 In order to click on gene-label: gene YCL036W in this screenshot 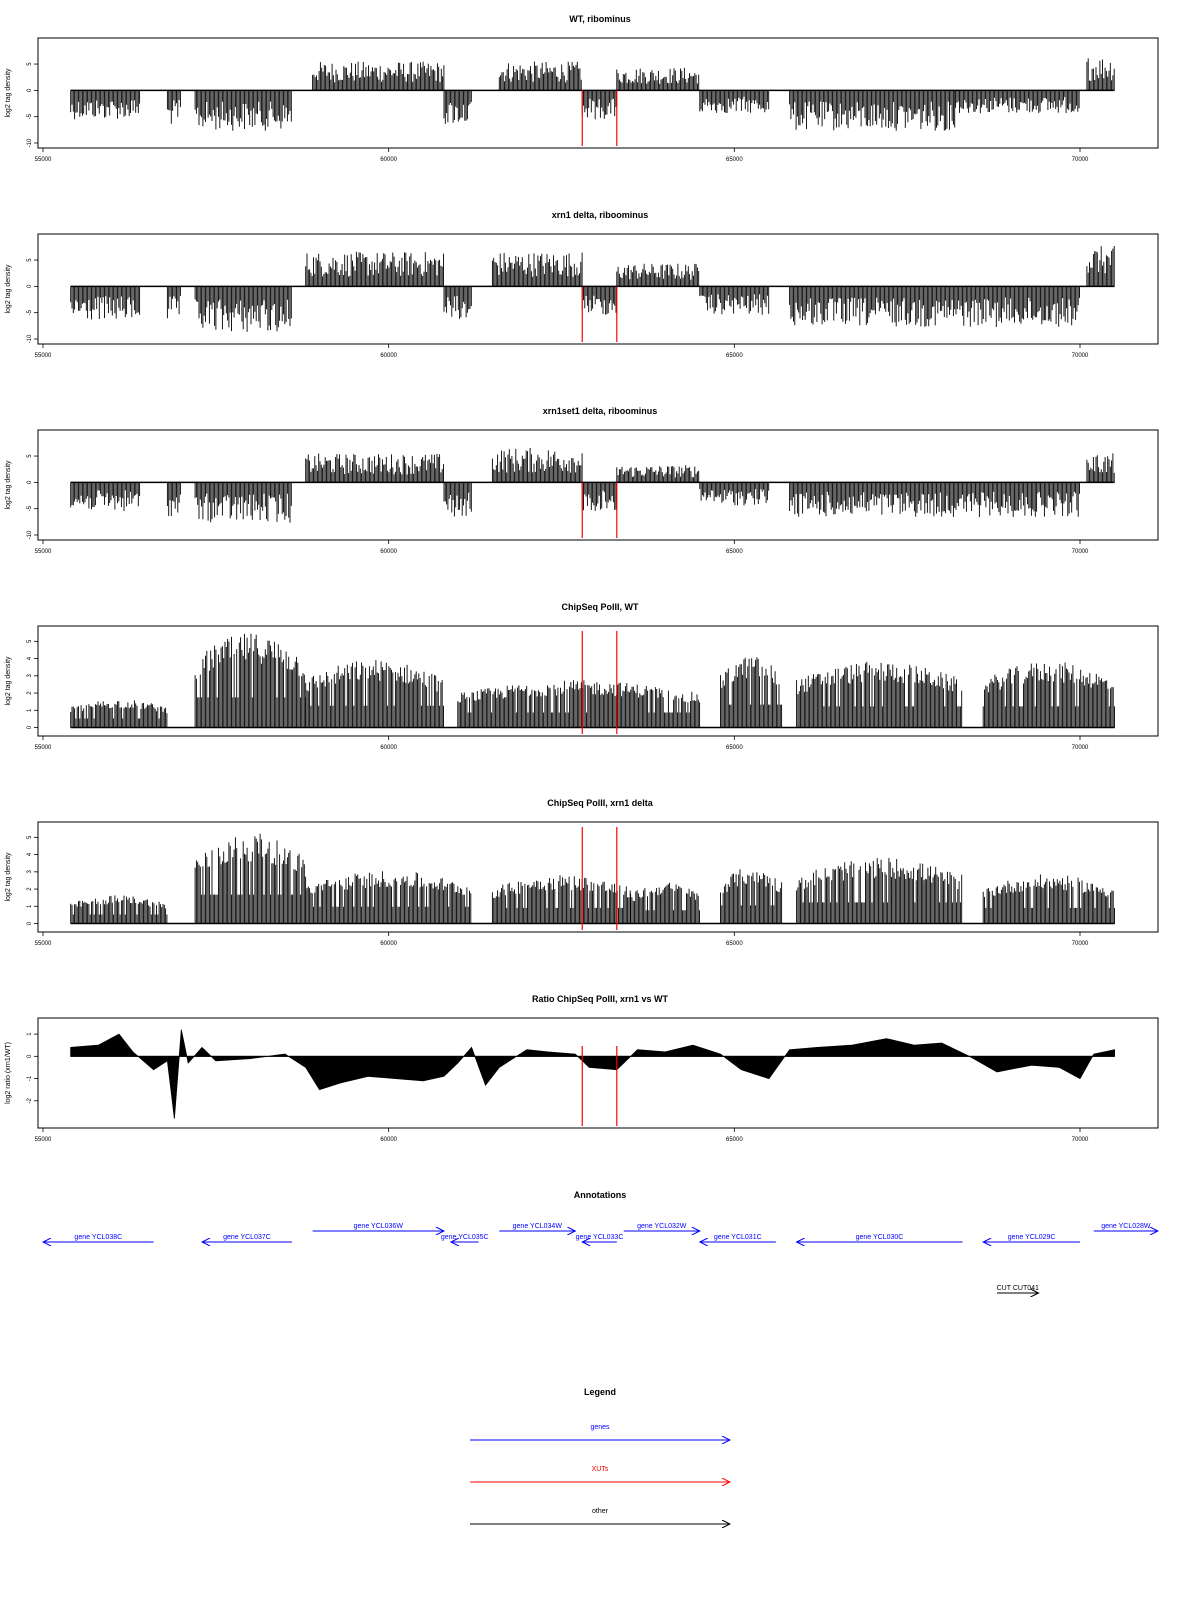, I will do `click(379, 1226)`.